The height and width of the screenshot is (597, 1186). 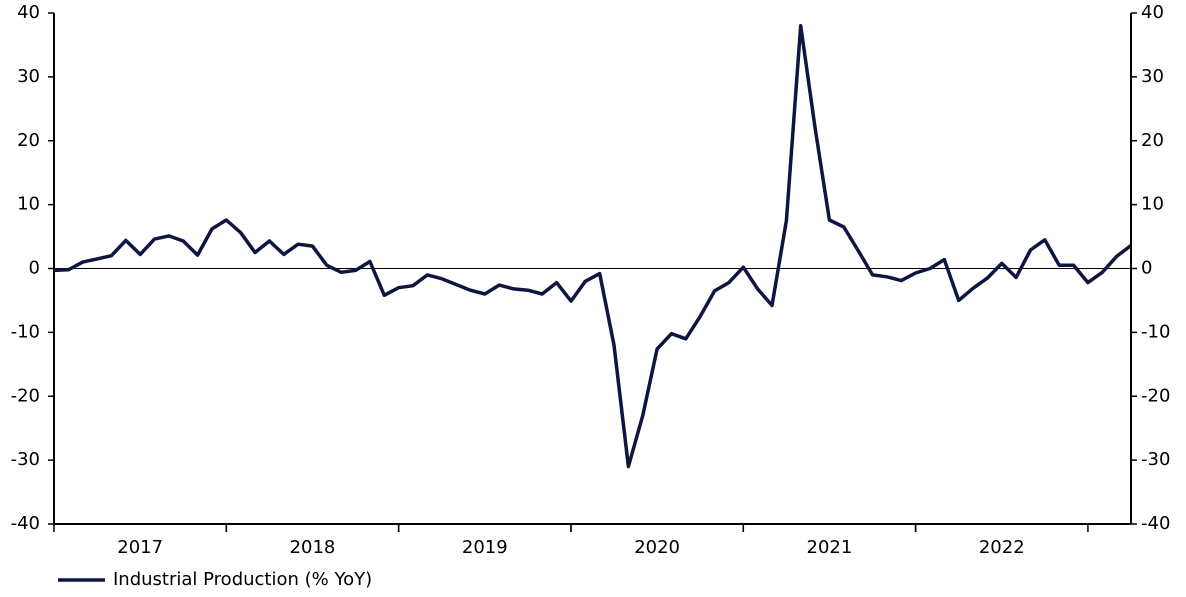 I want to click on x-tick-label: 2017, so click(x=140, y=547).